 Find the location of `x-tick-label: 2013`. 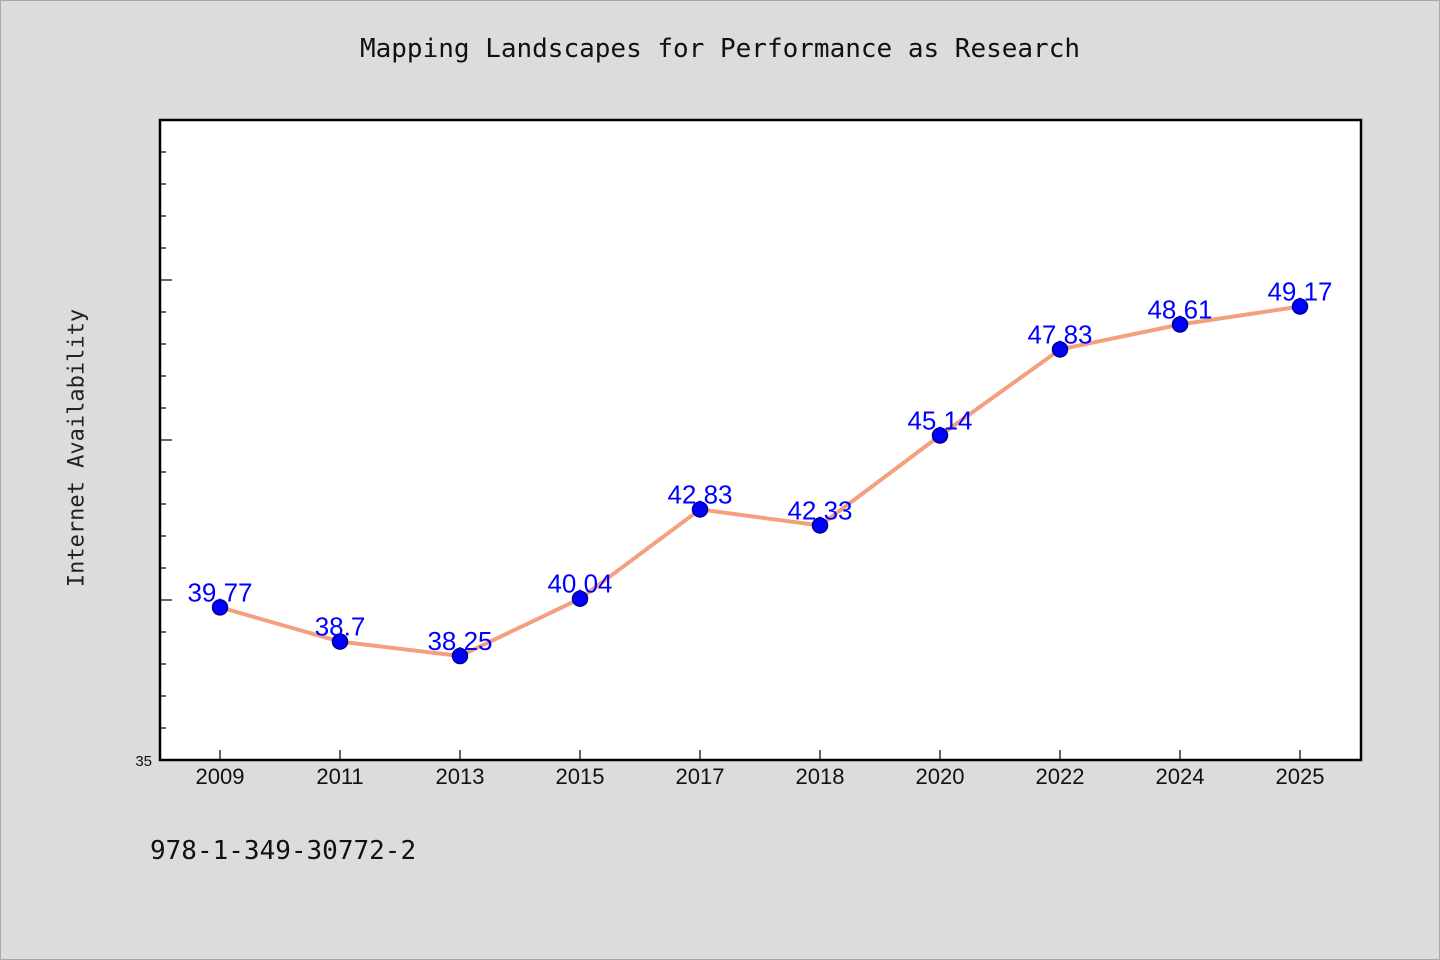

x-tick-label: 2013 is located at coordinates (460, 776).